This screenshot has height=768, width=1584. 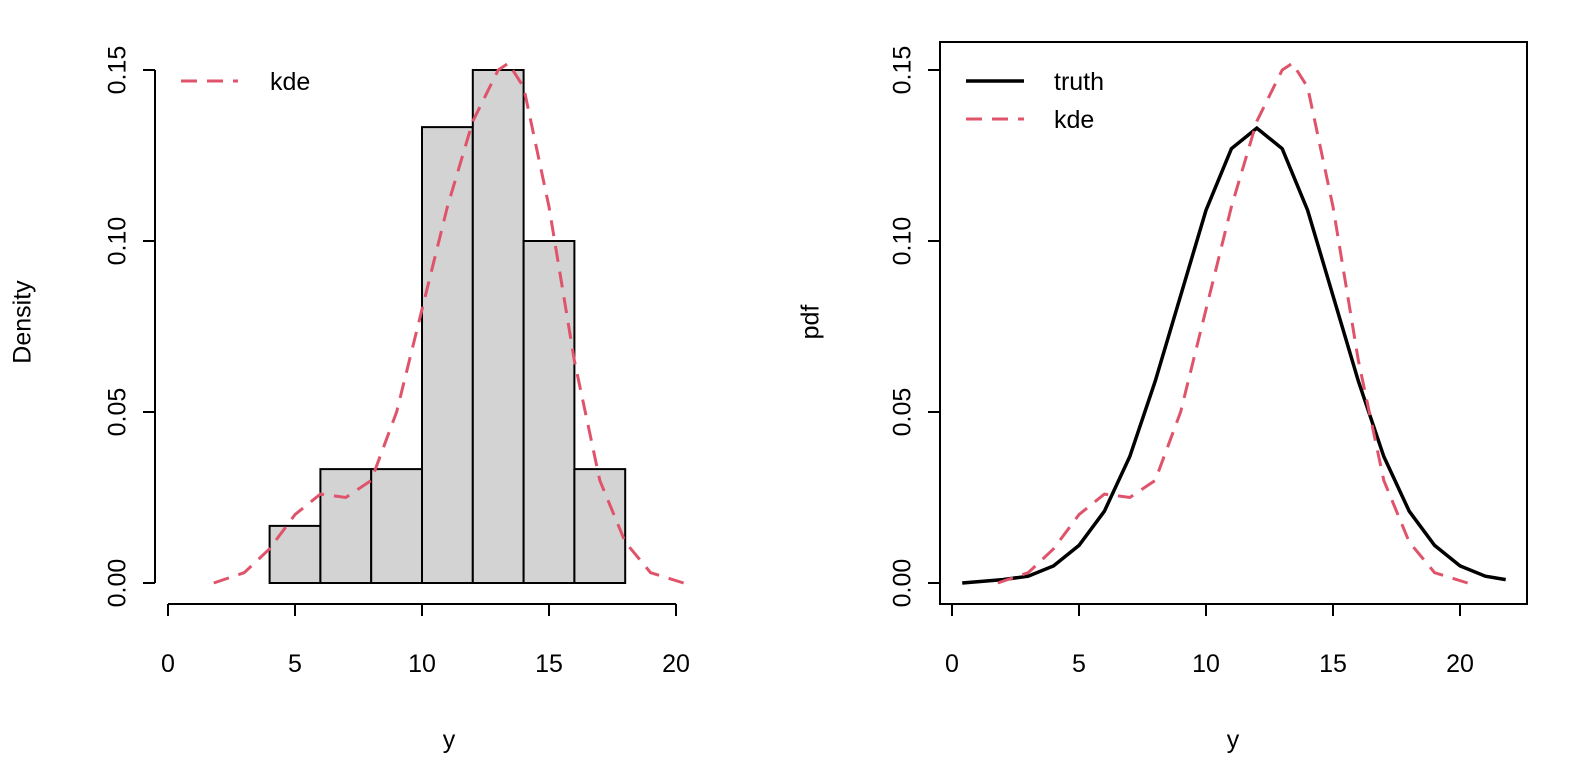 I want to click on right-x-axis: 0 5 10 15 20, so click(x=1209, y=640).